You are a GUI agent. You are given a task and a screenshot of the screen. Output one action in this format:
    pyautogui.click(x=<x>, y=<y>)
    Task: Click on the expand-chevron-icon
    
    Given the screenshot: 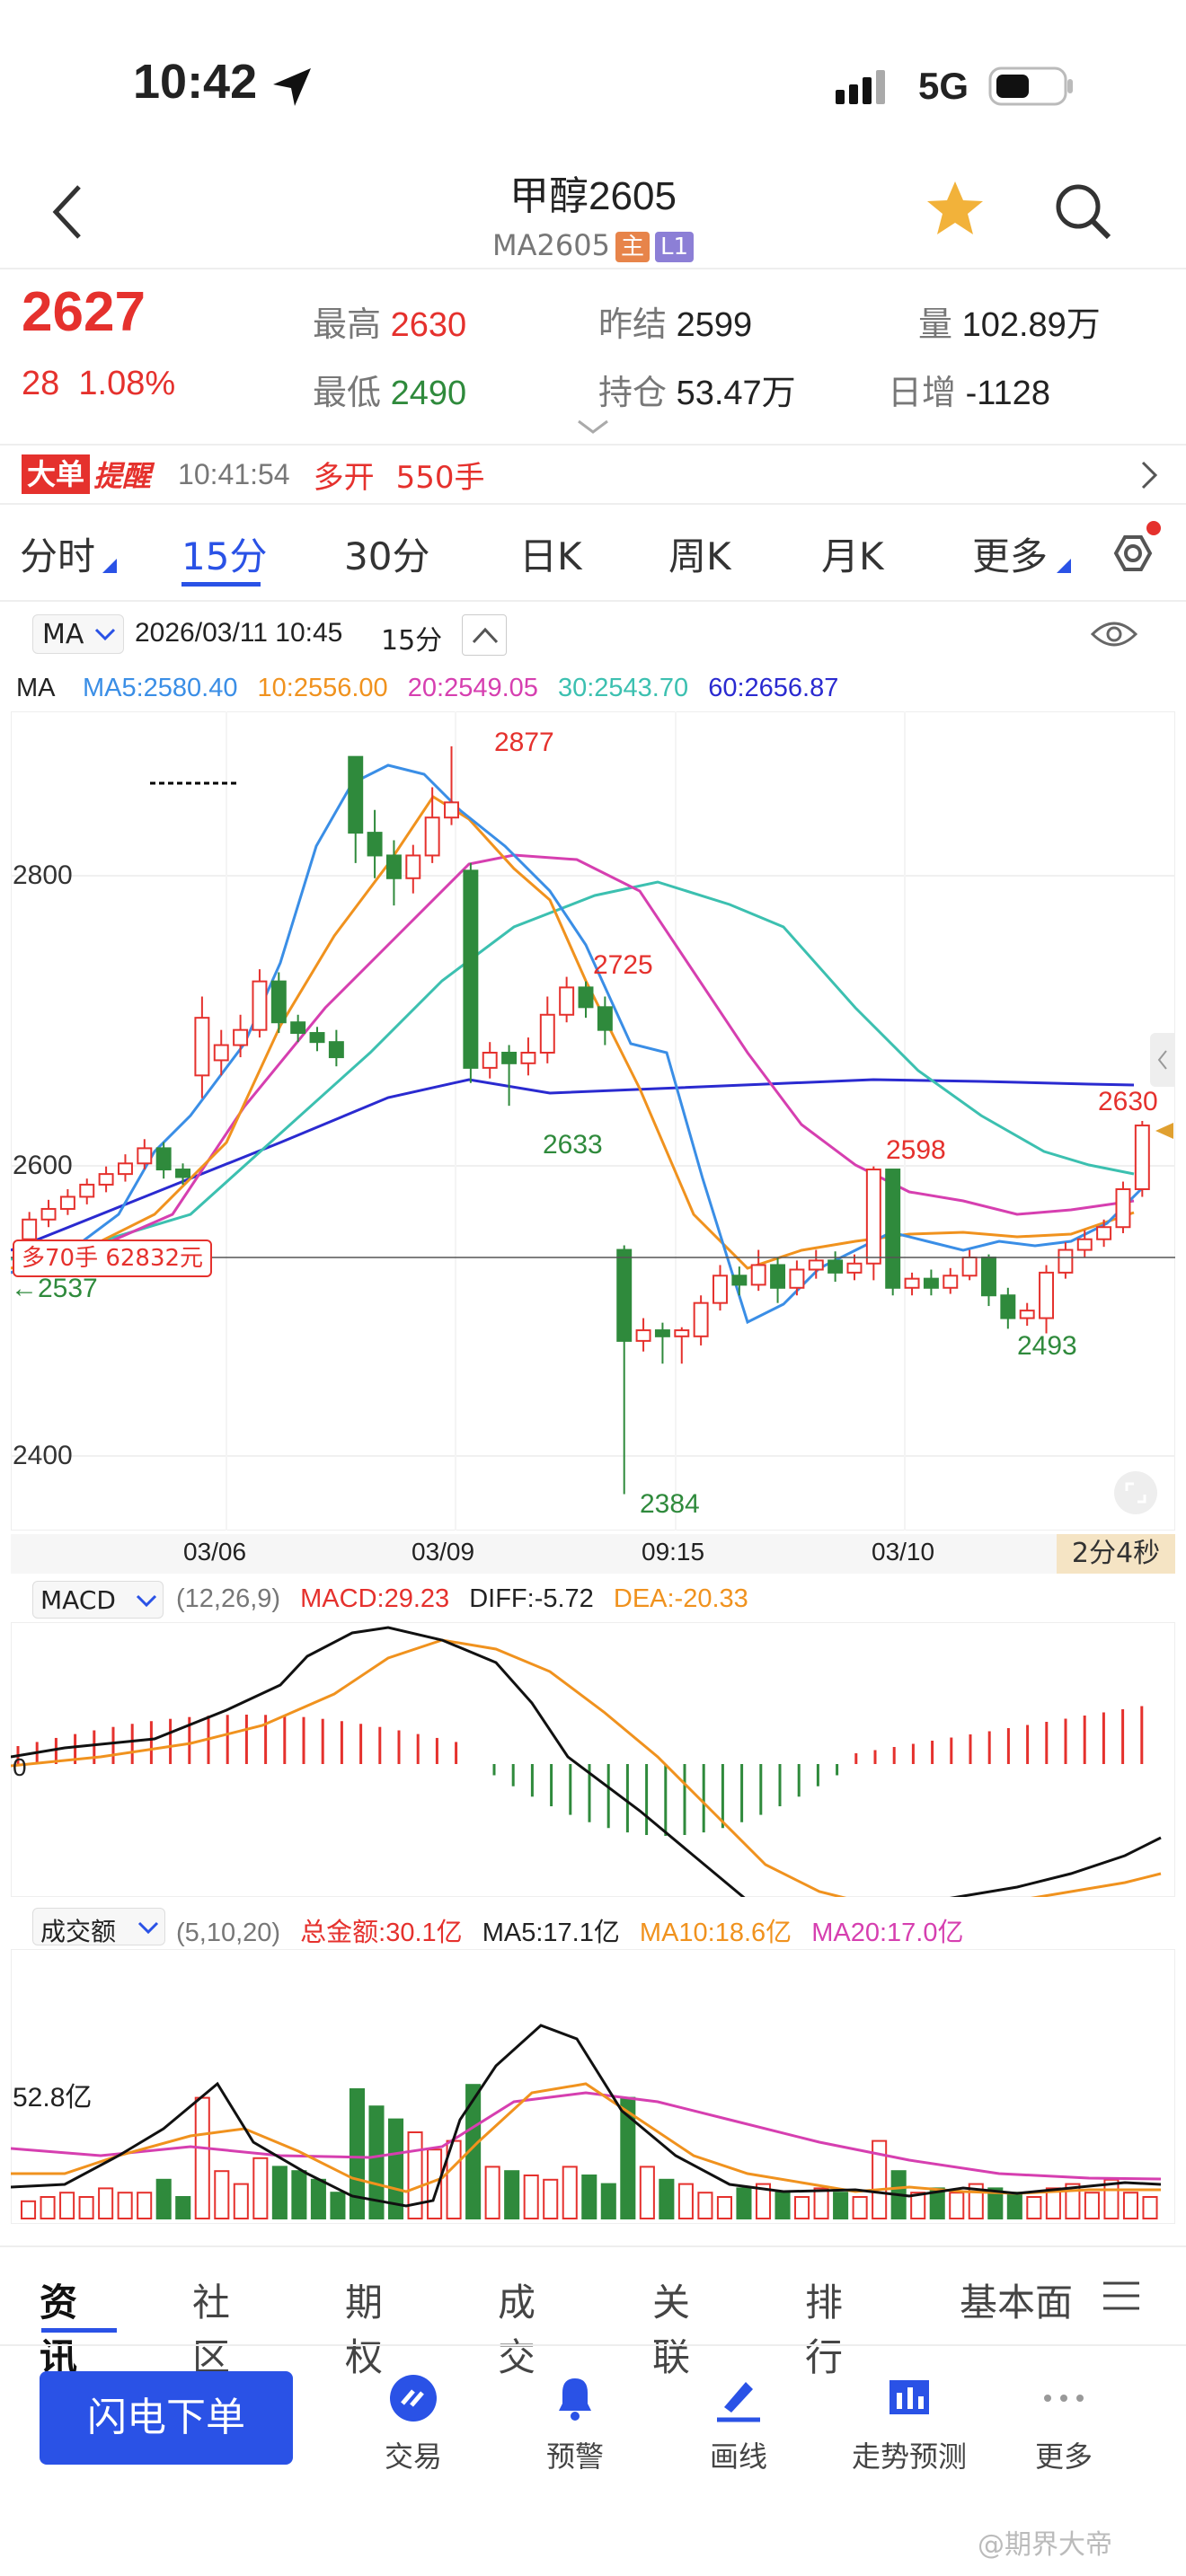 What is the action you would take?
    pyautogui.click(x=593, y=427)
    